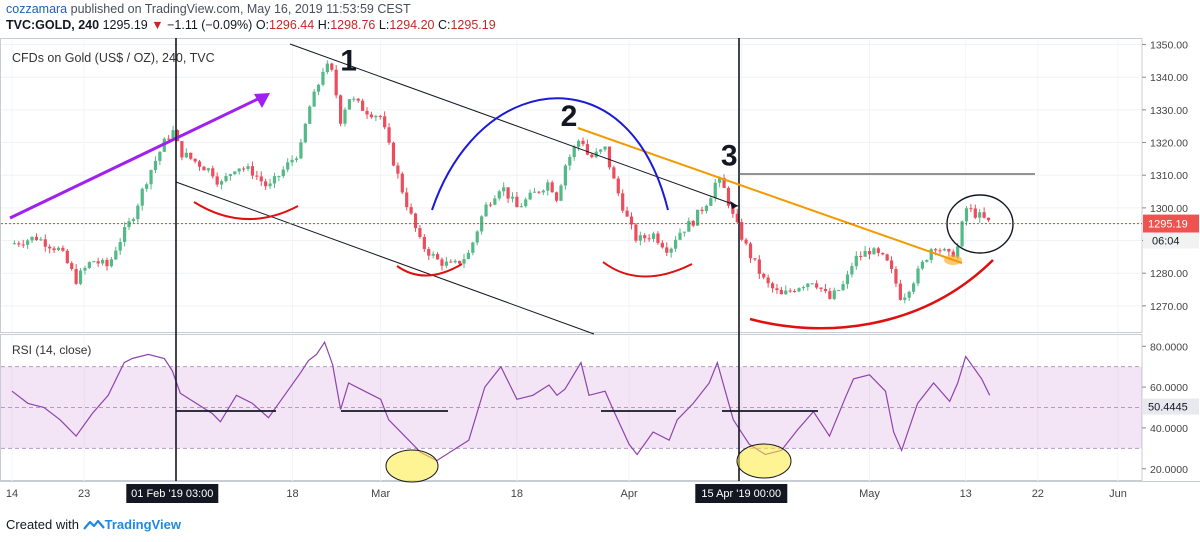 Image resolution: width=1200 pixels, height=542 pixels. I want to click on last-price-badge, so click(1171, 223).